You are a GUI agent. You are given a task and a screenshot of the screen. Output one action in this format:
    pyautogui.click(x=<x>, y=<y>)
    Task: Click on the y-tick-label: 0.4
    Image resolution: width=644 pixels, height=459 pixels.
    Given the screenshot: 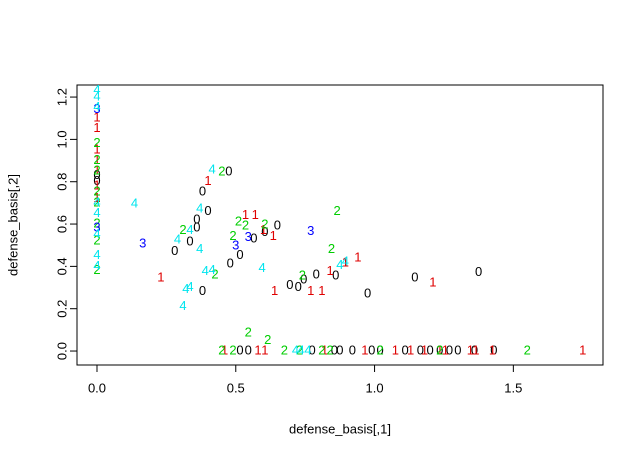 What is the action you would take?
    pyautogui.click(x=61, y=266)
    